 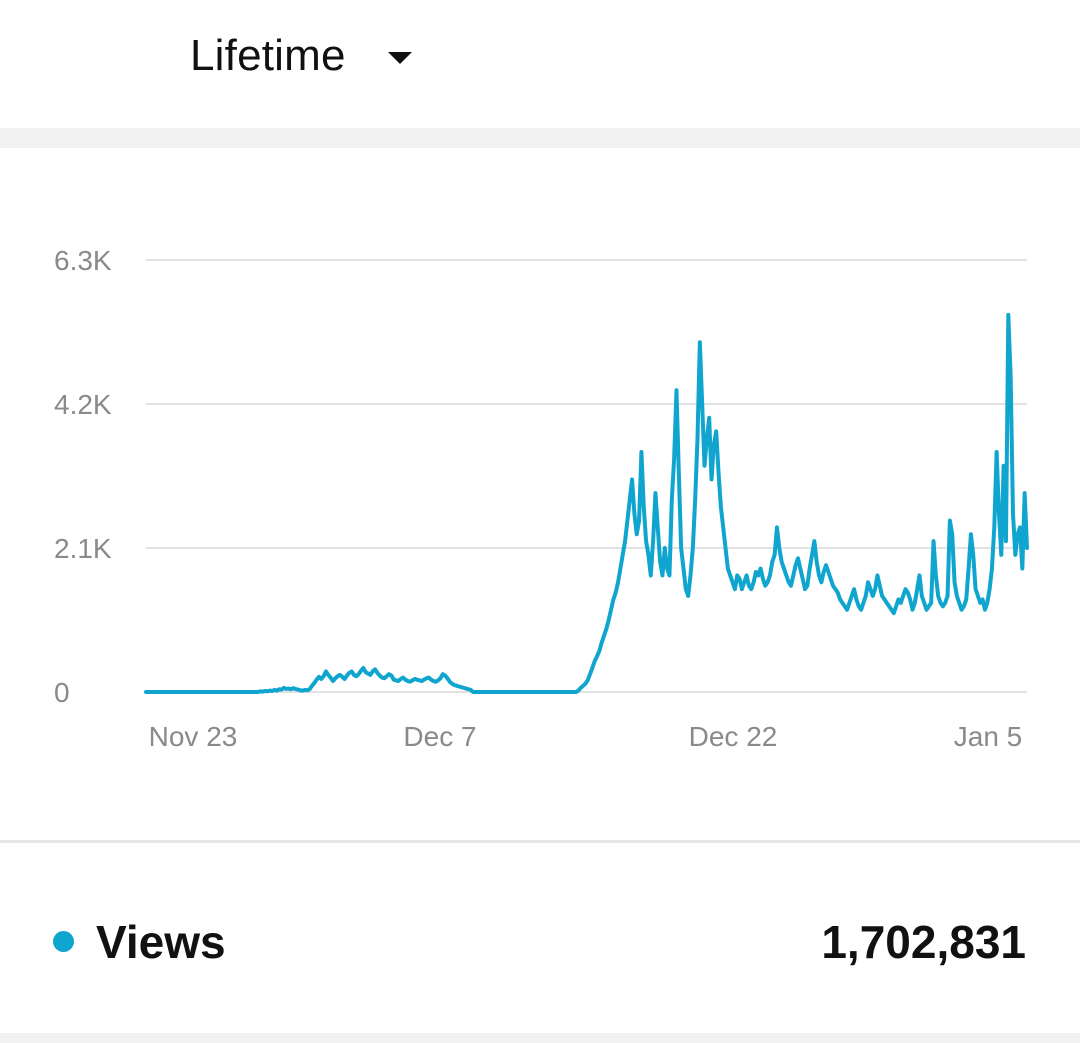 I want to click on y-tick-label: 4.2K, so click(x=83, y=404).